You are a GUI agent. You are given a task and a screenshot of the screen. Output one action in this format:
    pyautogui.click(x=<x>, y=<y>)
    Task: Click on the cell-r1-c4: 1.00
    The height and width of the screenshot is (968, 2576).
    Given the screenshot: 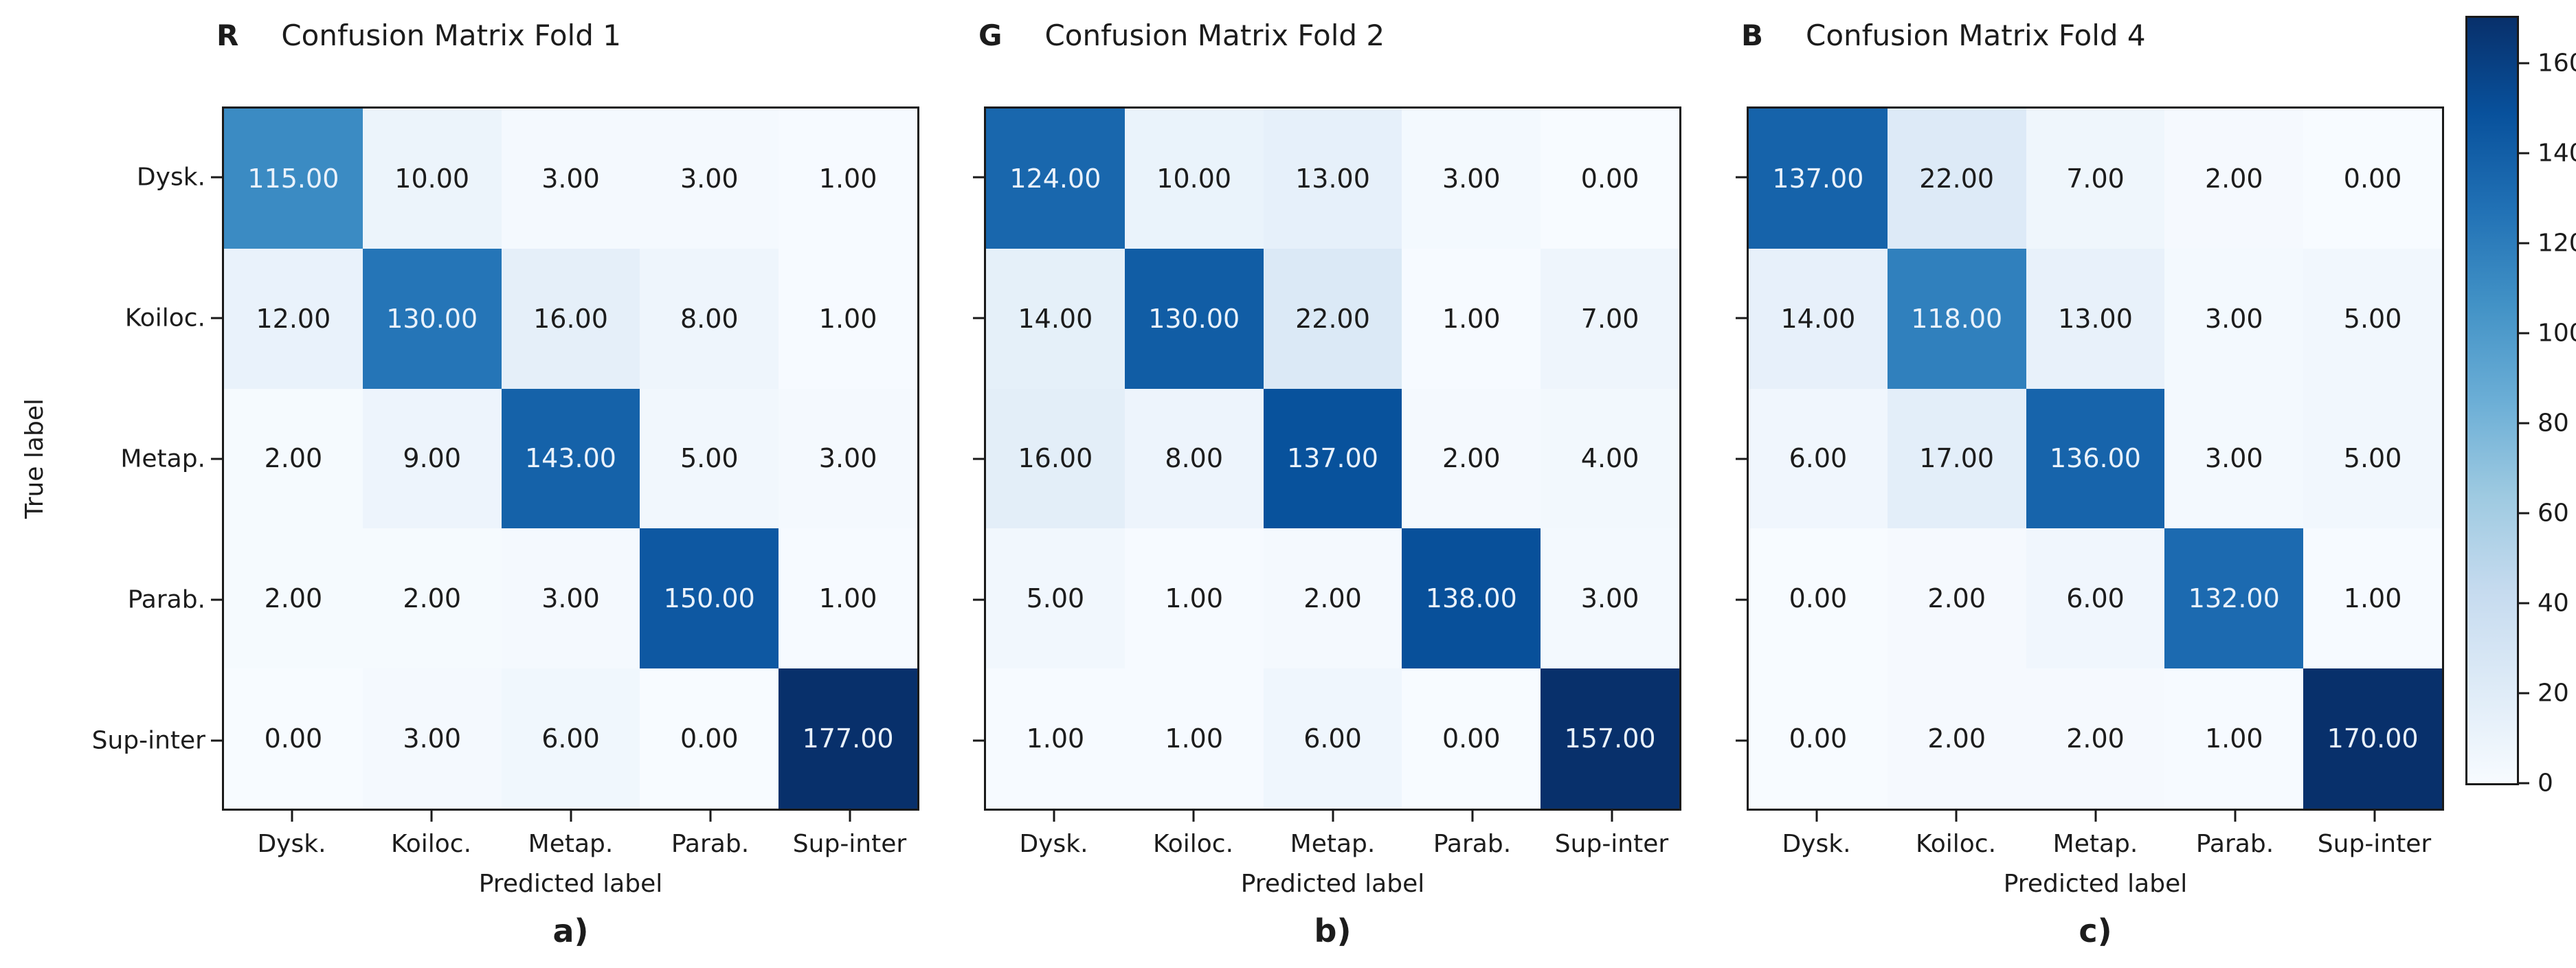 What is the action you would take?
    pyautogui.click(x=848, y=319)
    